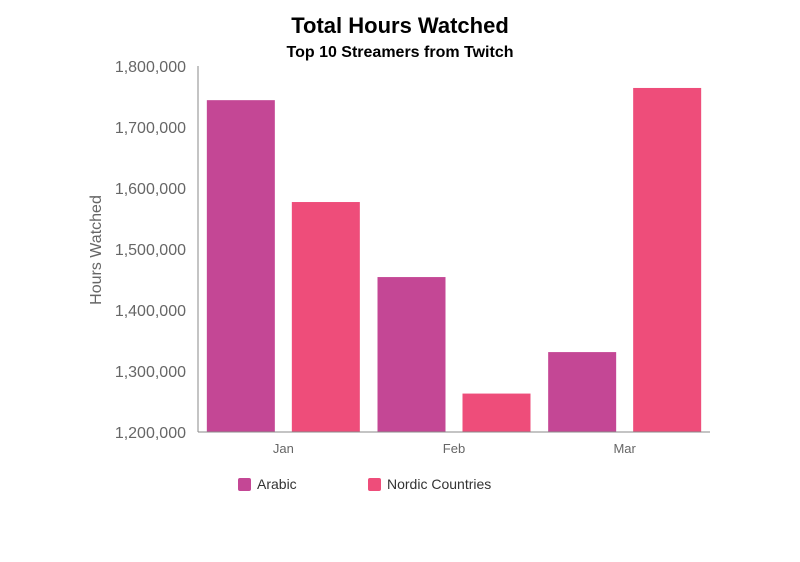 This screenshot has width=800, height=562. What do you see at coordinates (364, 484) in the screenshot?
I see `legend: Arabic Nordic Countries` at bounding box center [364, 484].